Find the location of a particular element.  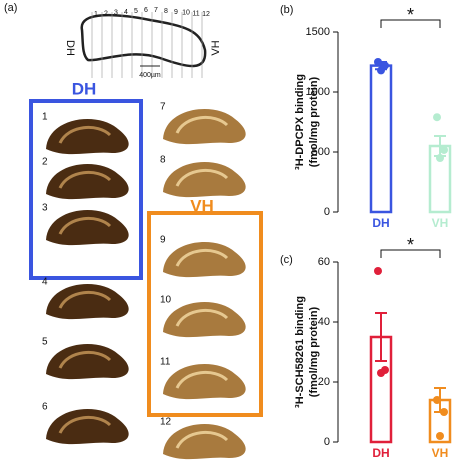

vh-box is located at coordinates (205, 314).